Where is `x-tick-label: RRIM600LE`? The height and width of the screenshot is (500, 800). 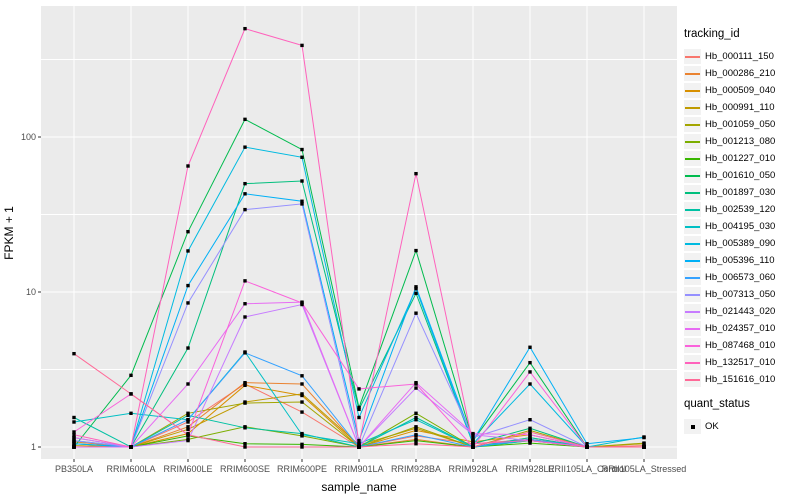
x-tick-label: RRIM600LE is located at coordinates (187, 469).